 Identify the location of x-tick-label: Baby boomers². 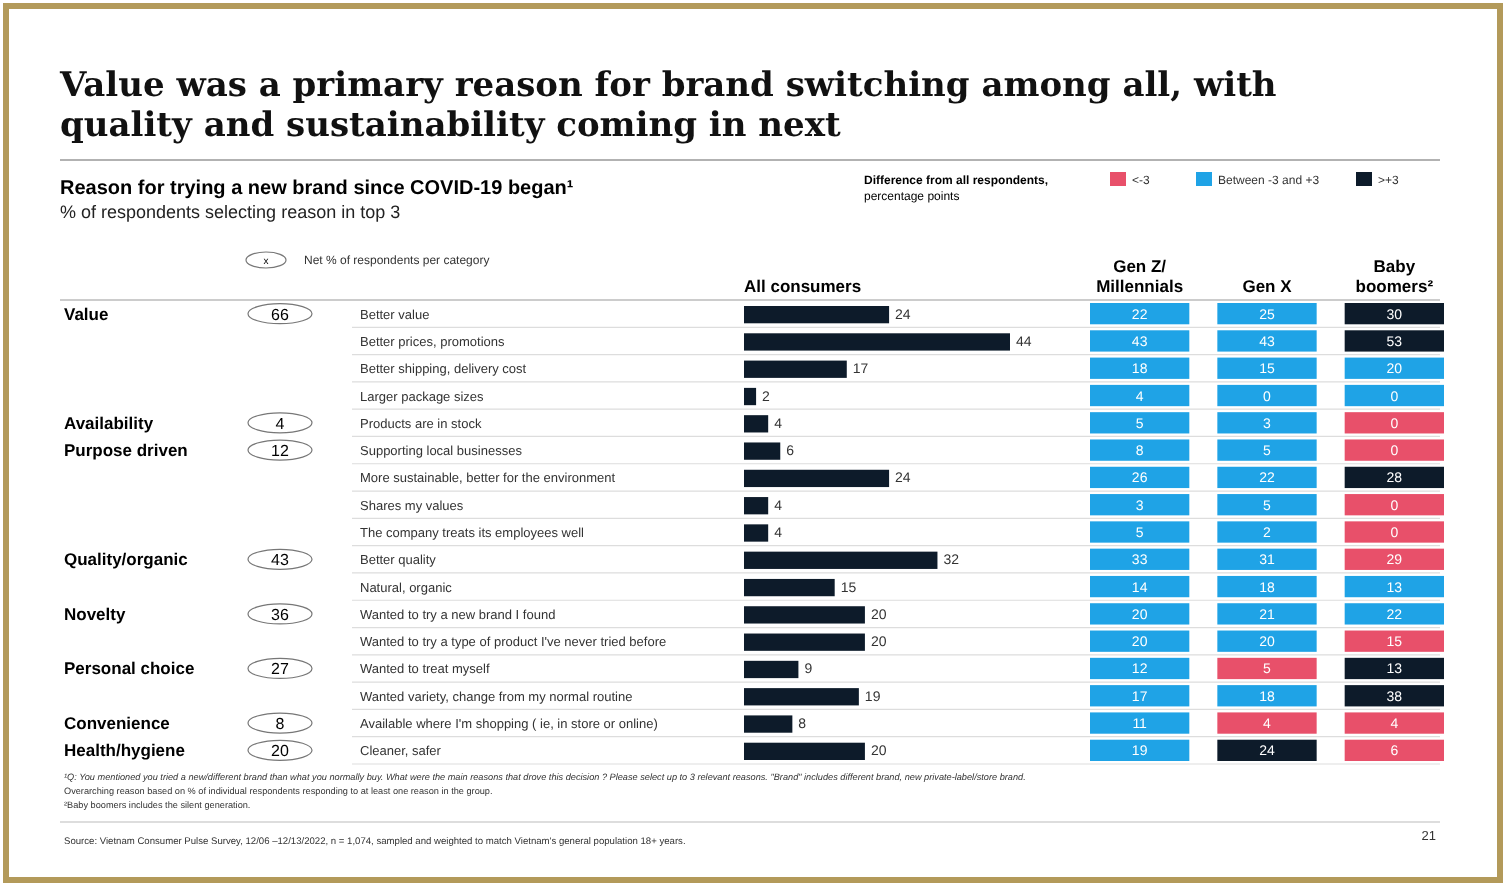
(1394, 276).